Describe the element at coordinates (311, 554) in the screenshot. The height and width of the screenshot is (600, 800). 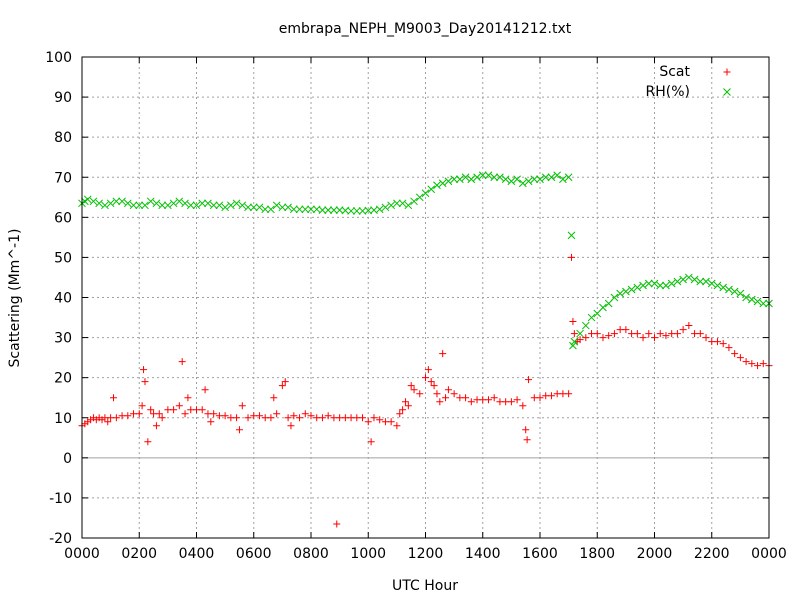
I see `x-tick-label: 0800` at that location.